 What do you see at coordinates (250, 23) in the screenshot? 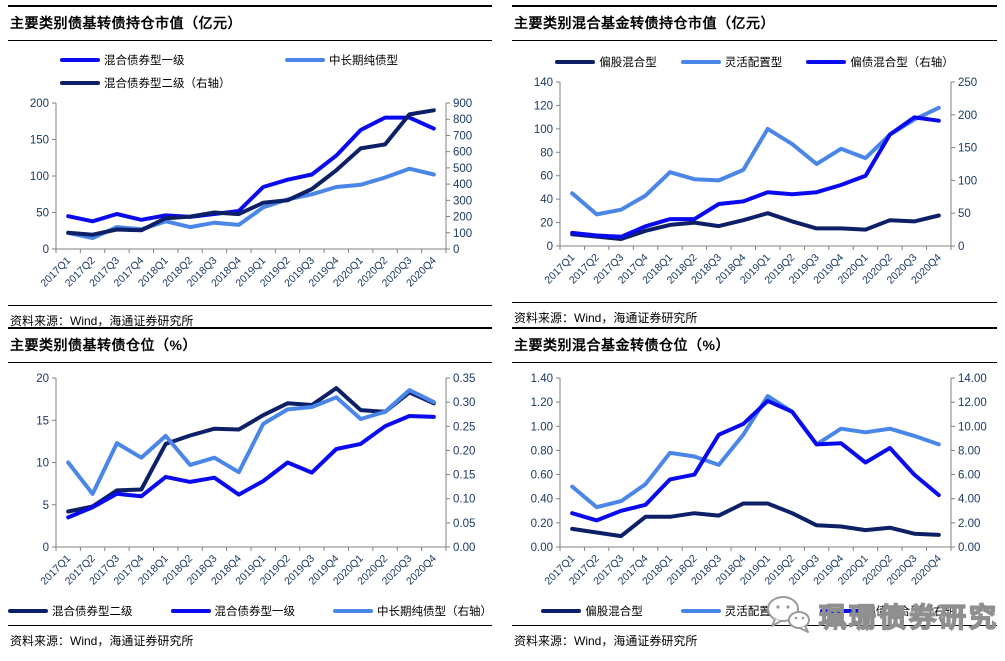
I see `chart-title: 主要类别债基转债持仓市值（亿元）` at bounding box center [250, 23].